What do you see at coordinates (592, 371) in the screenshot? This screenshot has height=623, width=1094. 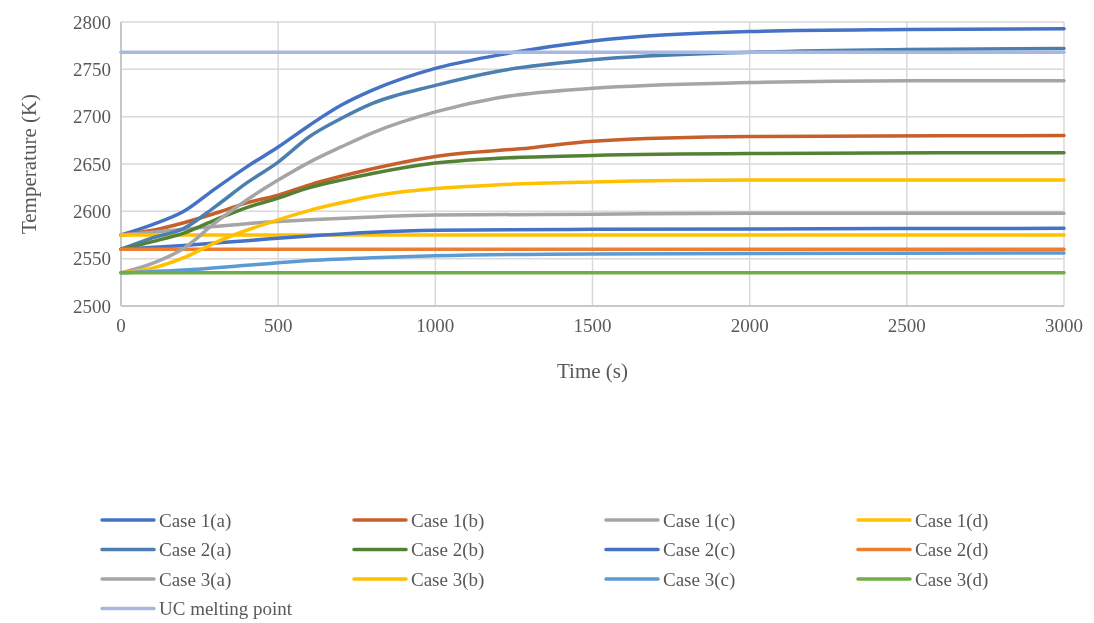 I see `x-axis-title: Time (s)` at bounding box center [592, 371].